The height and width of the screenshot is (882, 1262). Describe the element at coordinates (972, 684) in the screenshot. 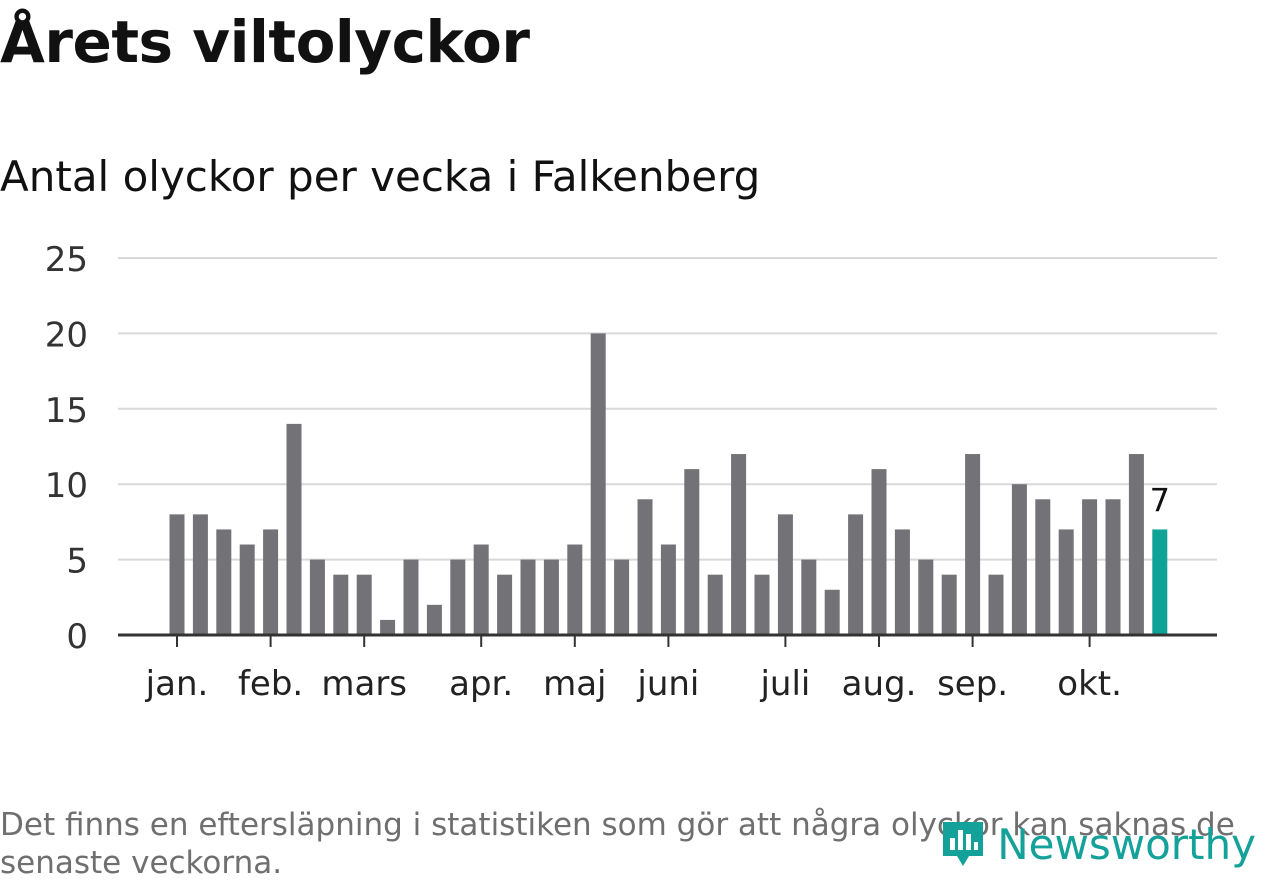

I see `x-tick-label: sep.` at that location.